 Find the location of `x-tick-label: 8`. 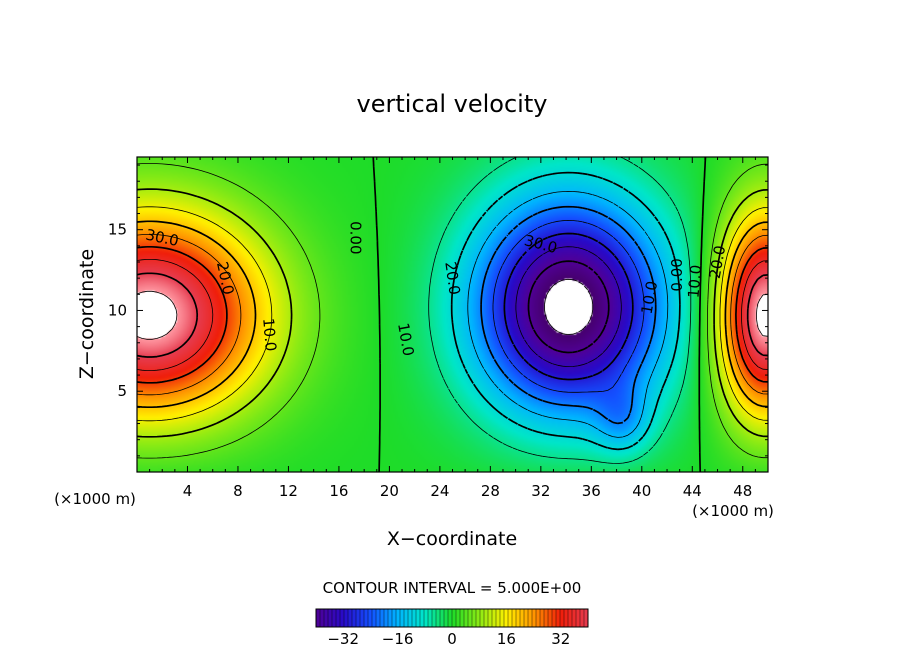

x-tick-label: 8 is located at coordinates (238, 491).